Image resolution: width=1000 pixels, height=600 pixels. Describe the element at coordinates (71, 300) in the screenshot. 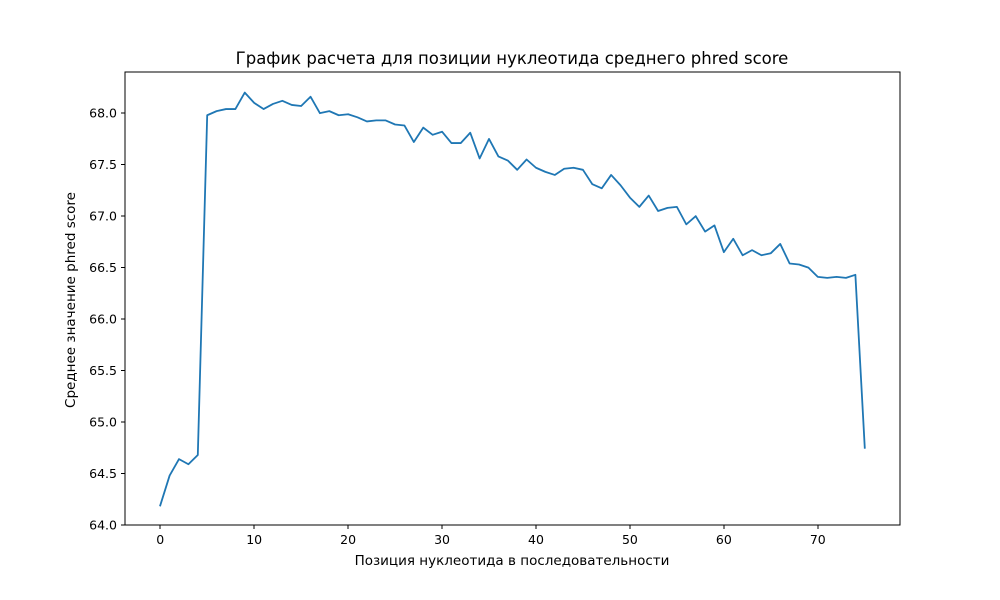

I see `y-axis-label: Среднее значение phred score` at that location.